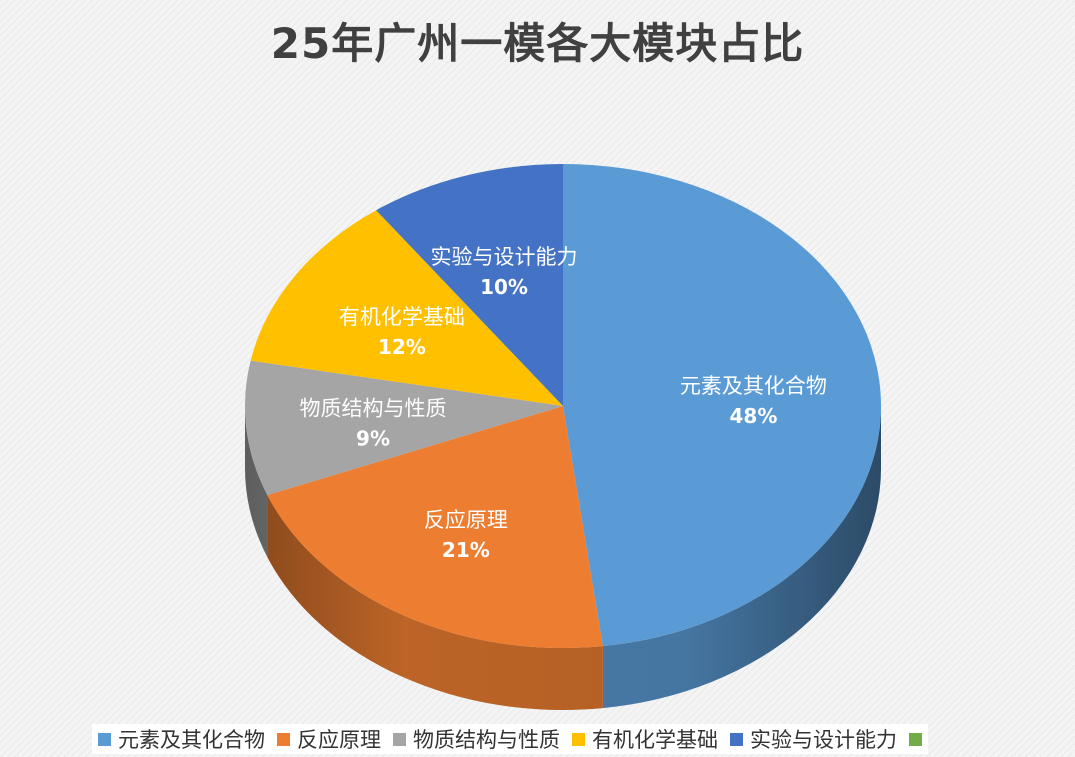 The image size is (1075, 757). Describe the element at coordinates (373, 439) in the screenshot. I see `data-label-value-3: 9%` at that location.